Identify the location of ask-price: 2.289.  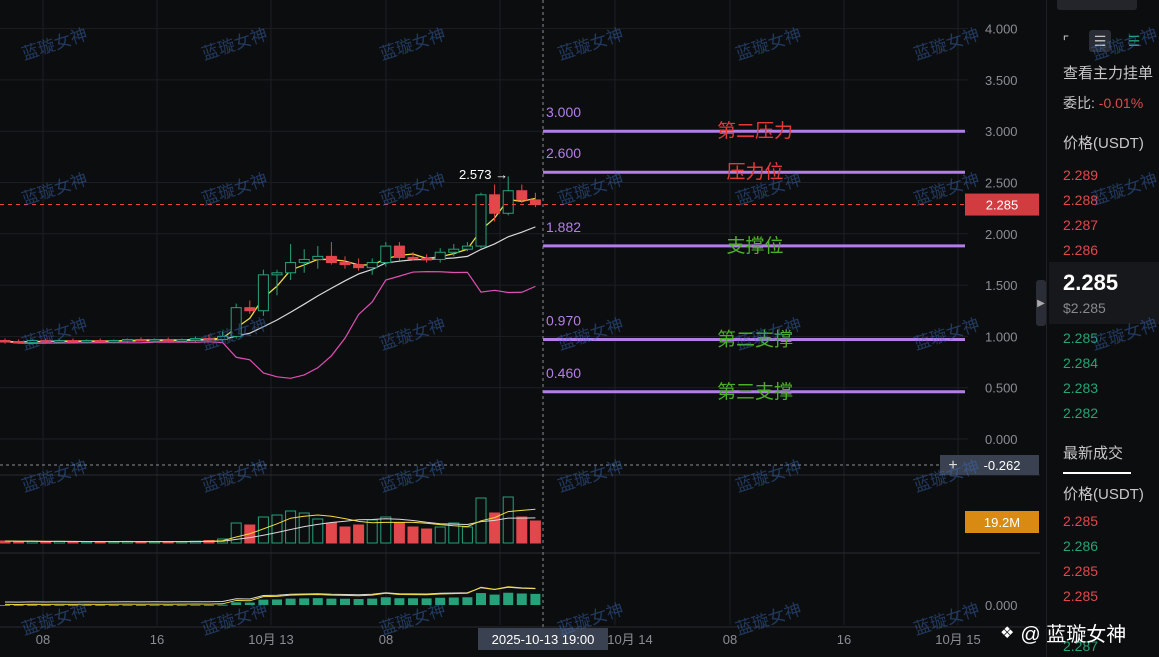
(1081, 175).